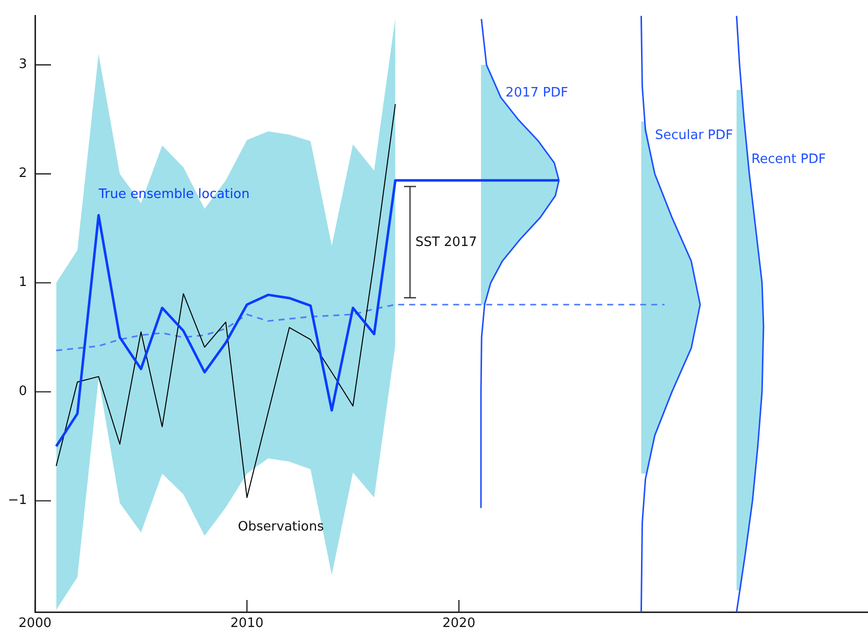 The image size is (868, 635). Describe the element at coordinates (788, 160) in the screenshot. I see `series-label: Recent PDF` at that location.